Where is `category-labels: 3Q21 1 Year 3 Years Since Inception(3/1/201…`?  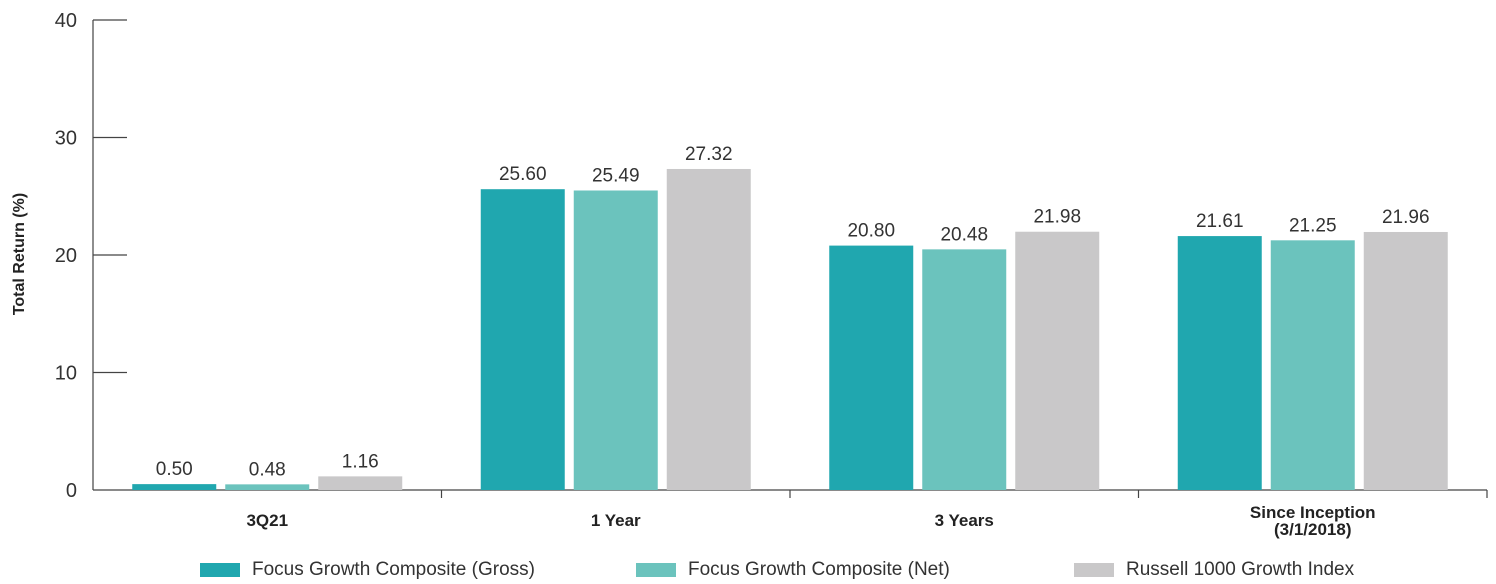 category-labels: 3Q21 1 Year 3 Years Since Inception(3/1/201… is located at coordinates (810, 521).